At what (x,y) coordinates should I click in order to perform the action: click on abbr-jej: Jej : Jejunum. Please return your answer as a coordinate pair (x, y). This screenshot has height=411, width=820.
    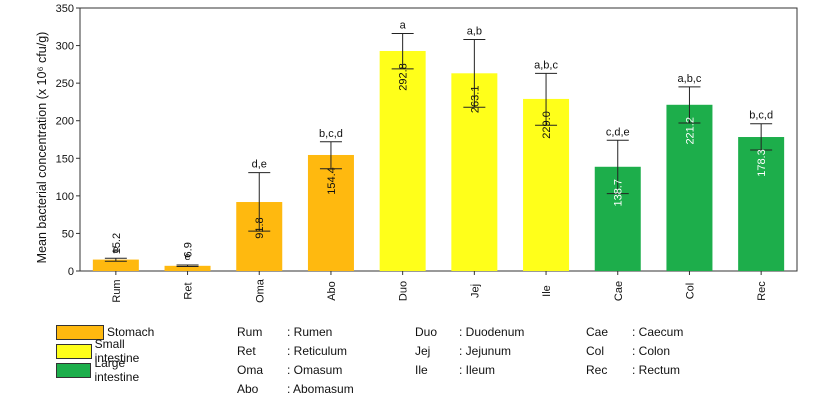
    Looking at the image, I should click on (463, 351).